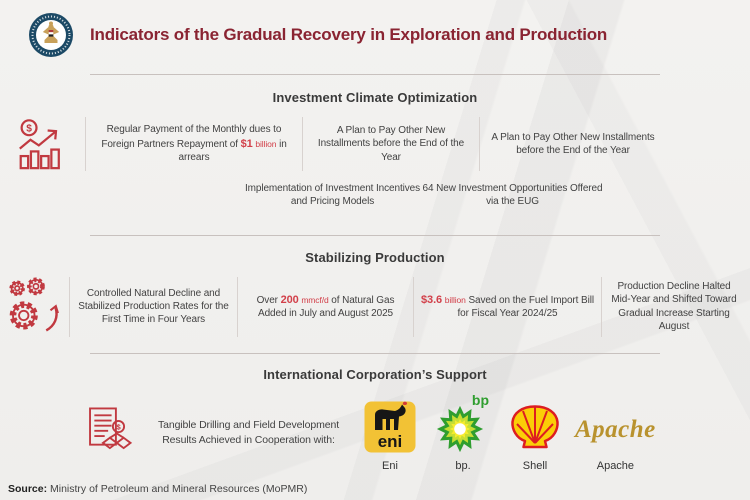 The height and width of the screenshot is (500, 750). What do you see at coordinates (43, 144) in the screenshot?
I see `money-growth-icon: $` at bounding box center [43, 144].